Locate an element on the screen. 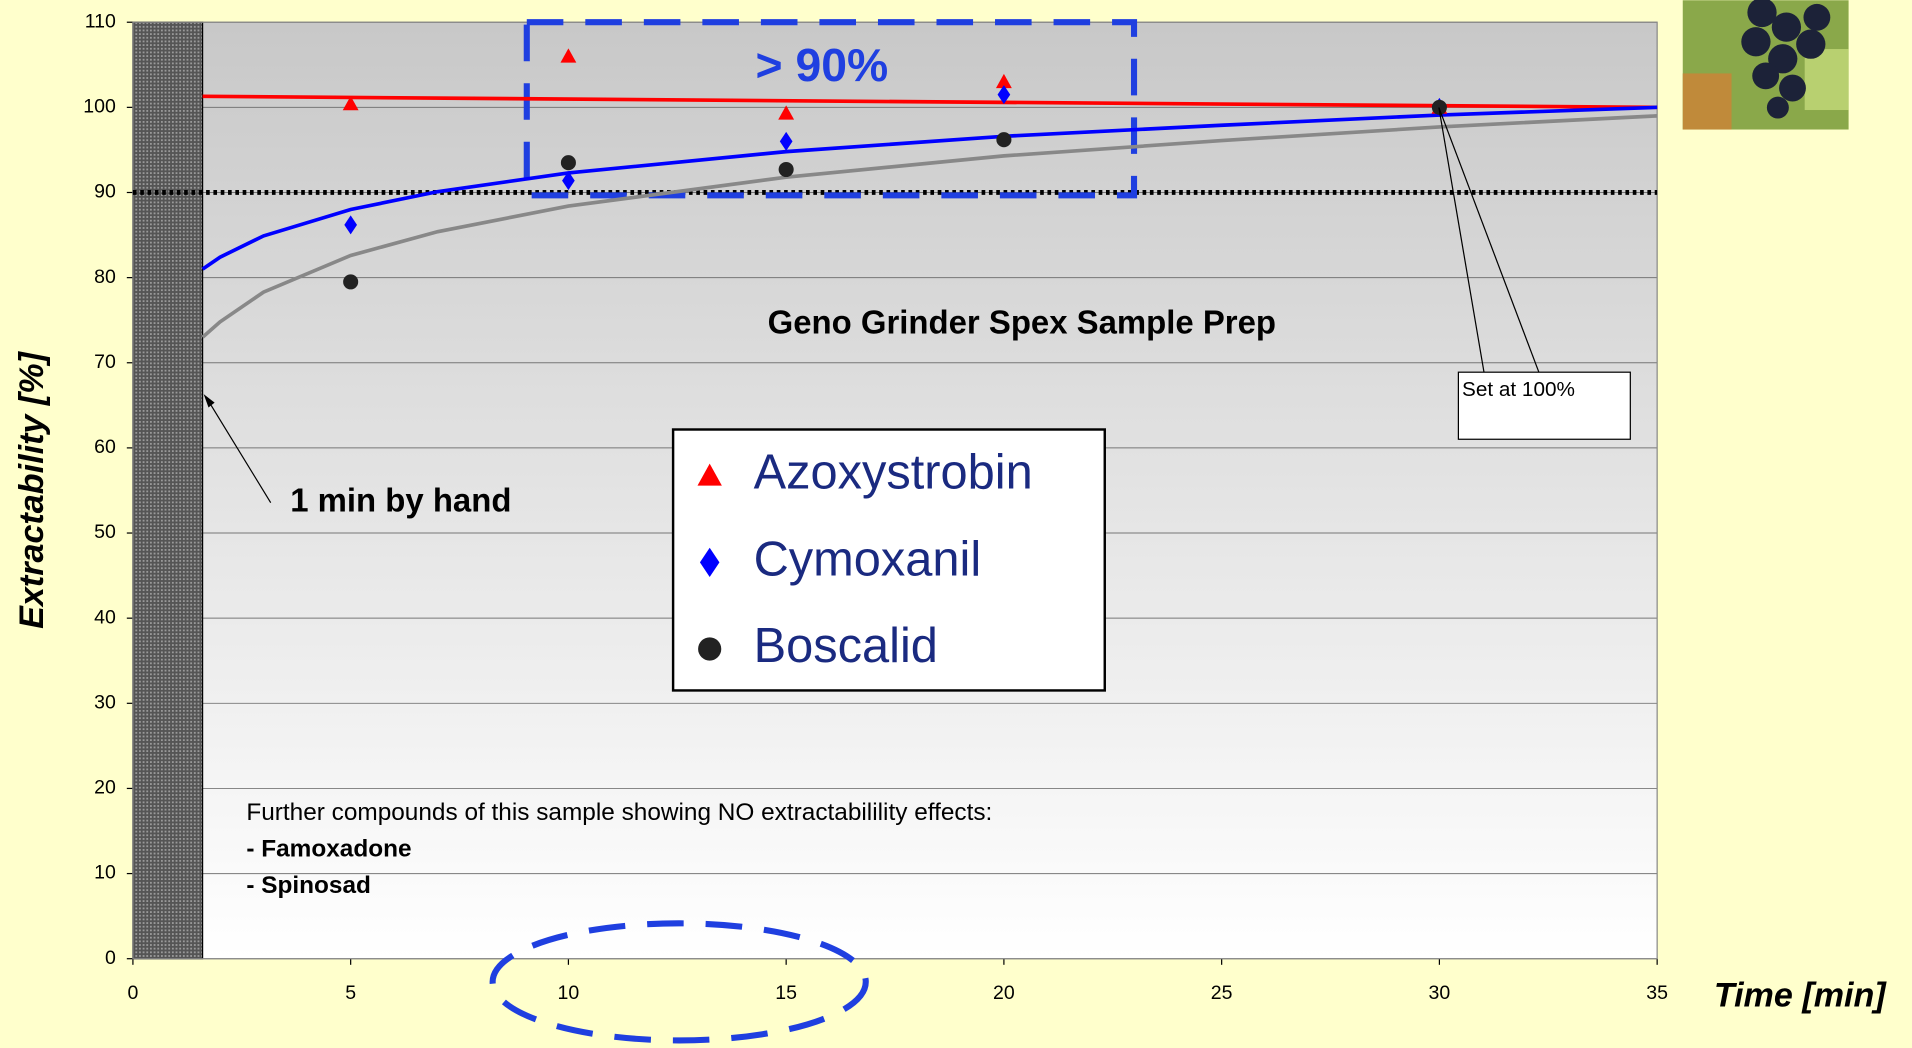 The height and width of the screenshot is (1048, 1912). y-tick-label: 80 is located at coordinates (105, 277).